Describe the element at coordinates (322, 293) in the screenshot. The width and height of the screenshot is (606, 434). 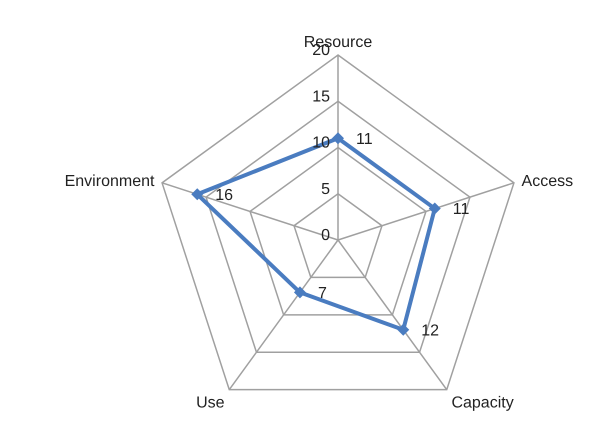
I see `data-label: 7` at that location.